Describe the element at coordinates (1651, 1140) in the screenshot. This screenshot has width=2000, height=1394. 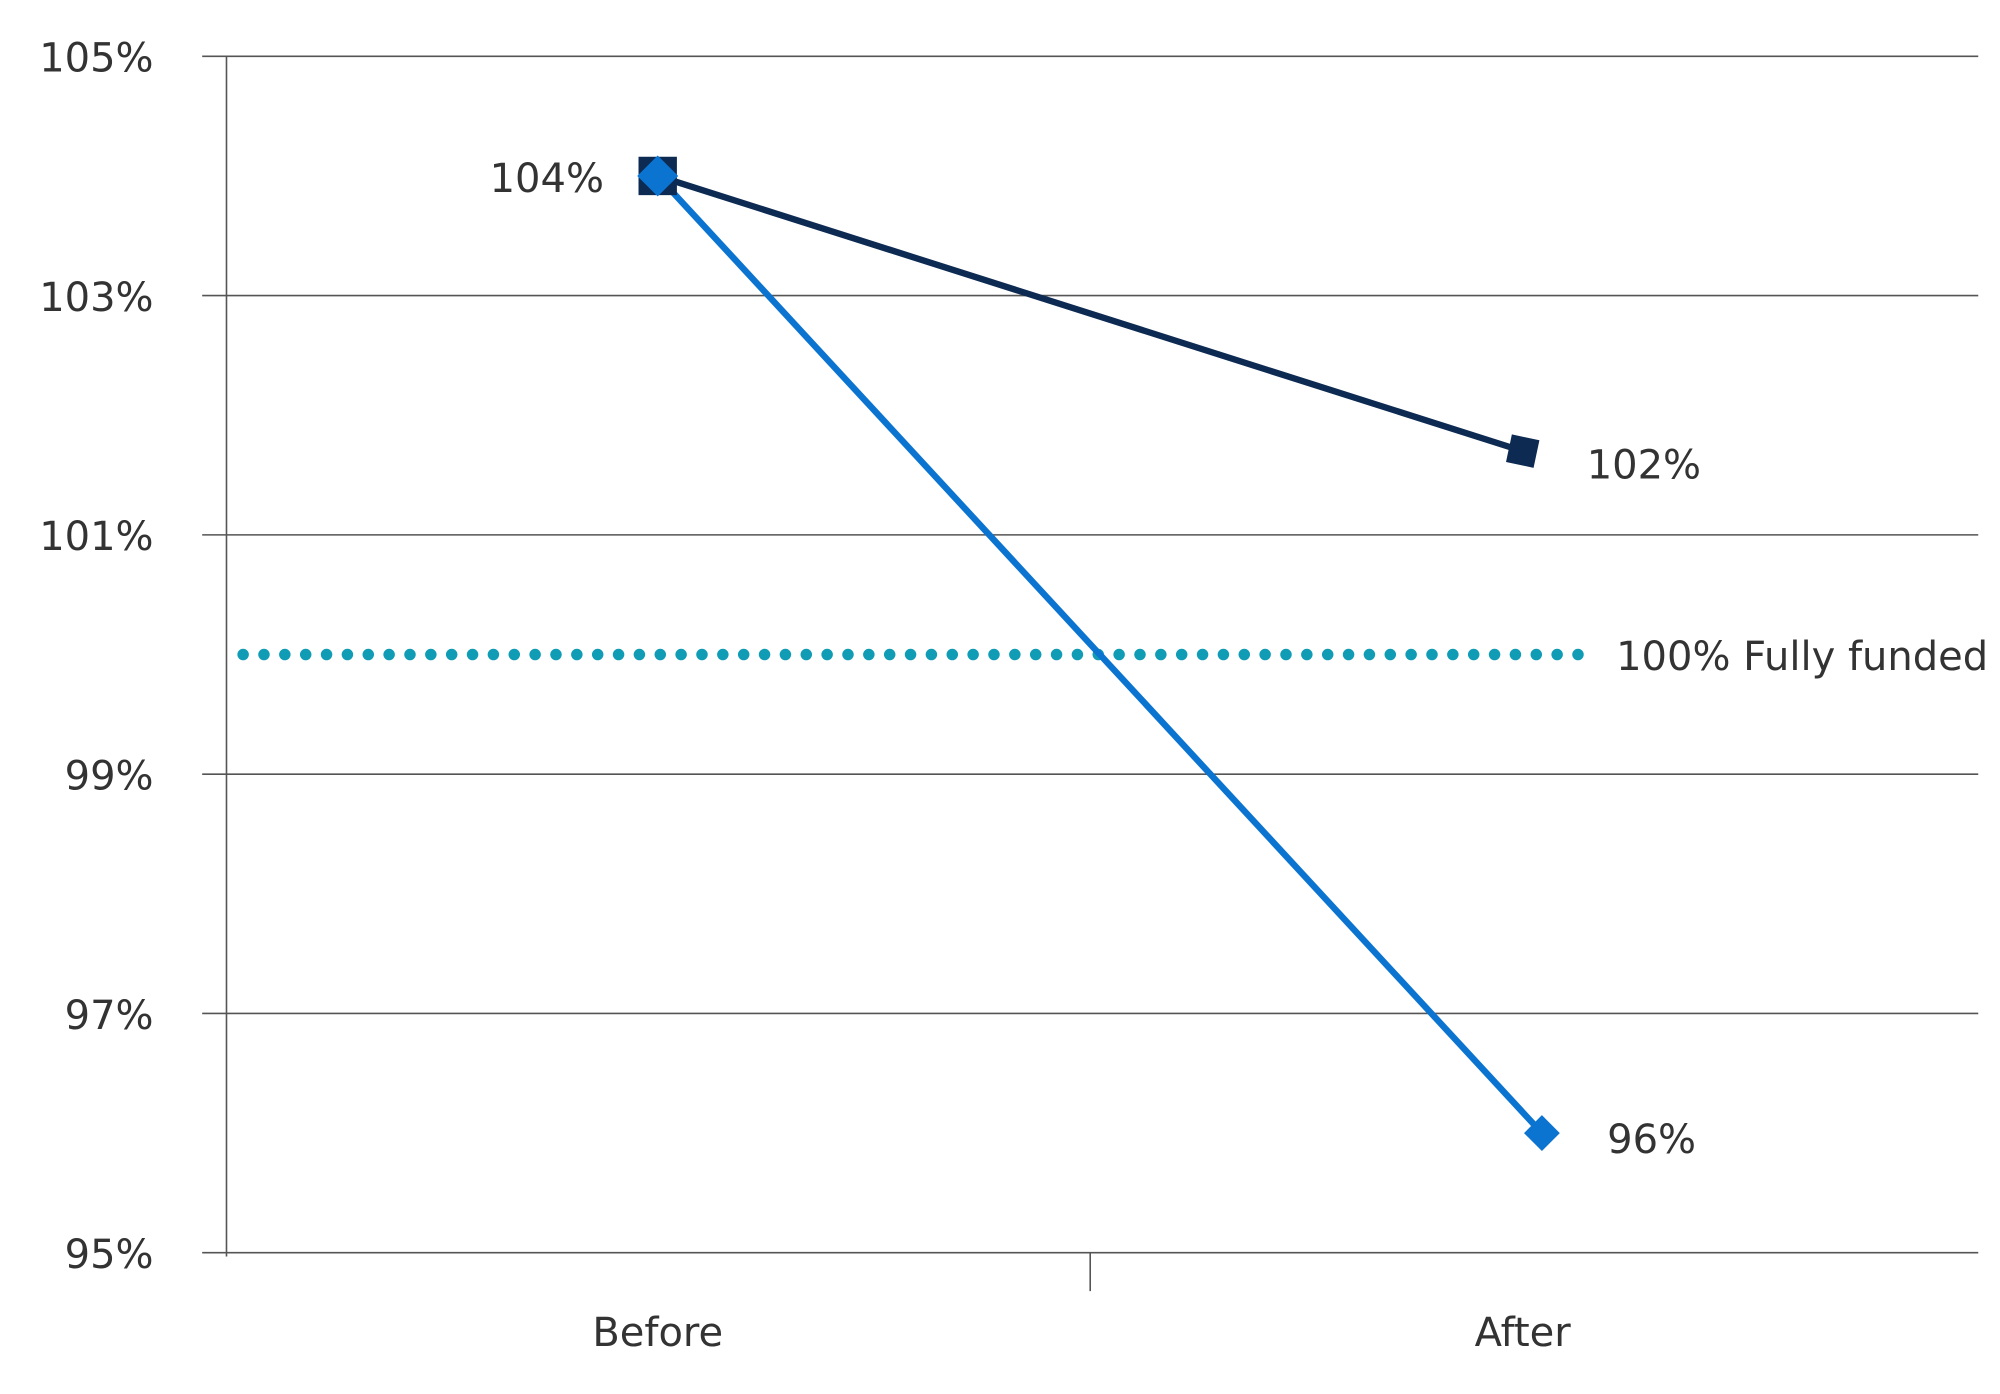
I see `data-label: 96%` at that location.